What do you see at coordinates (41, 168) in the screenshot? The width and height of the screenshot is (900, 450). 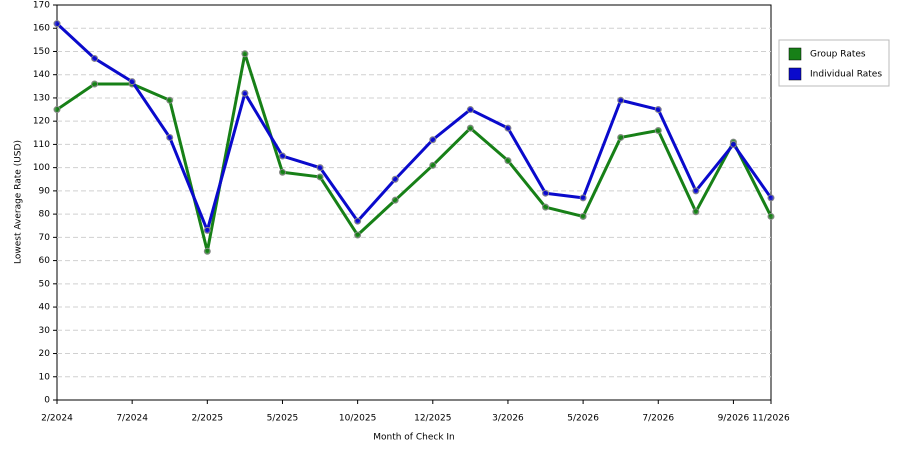 I see `y-tick-label: 100` at bounding box center [41, 168].